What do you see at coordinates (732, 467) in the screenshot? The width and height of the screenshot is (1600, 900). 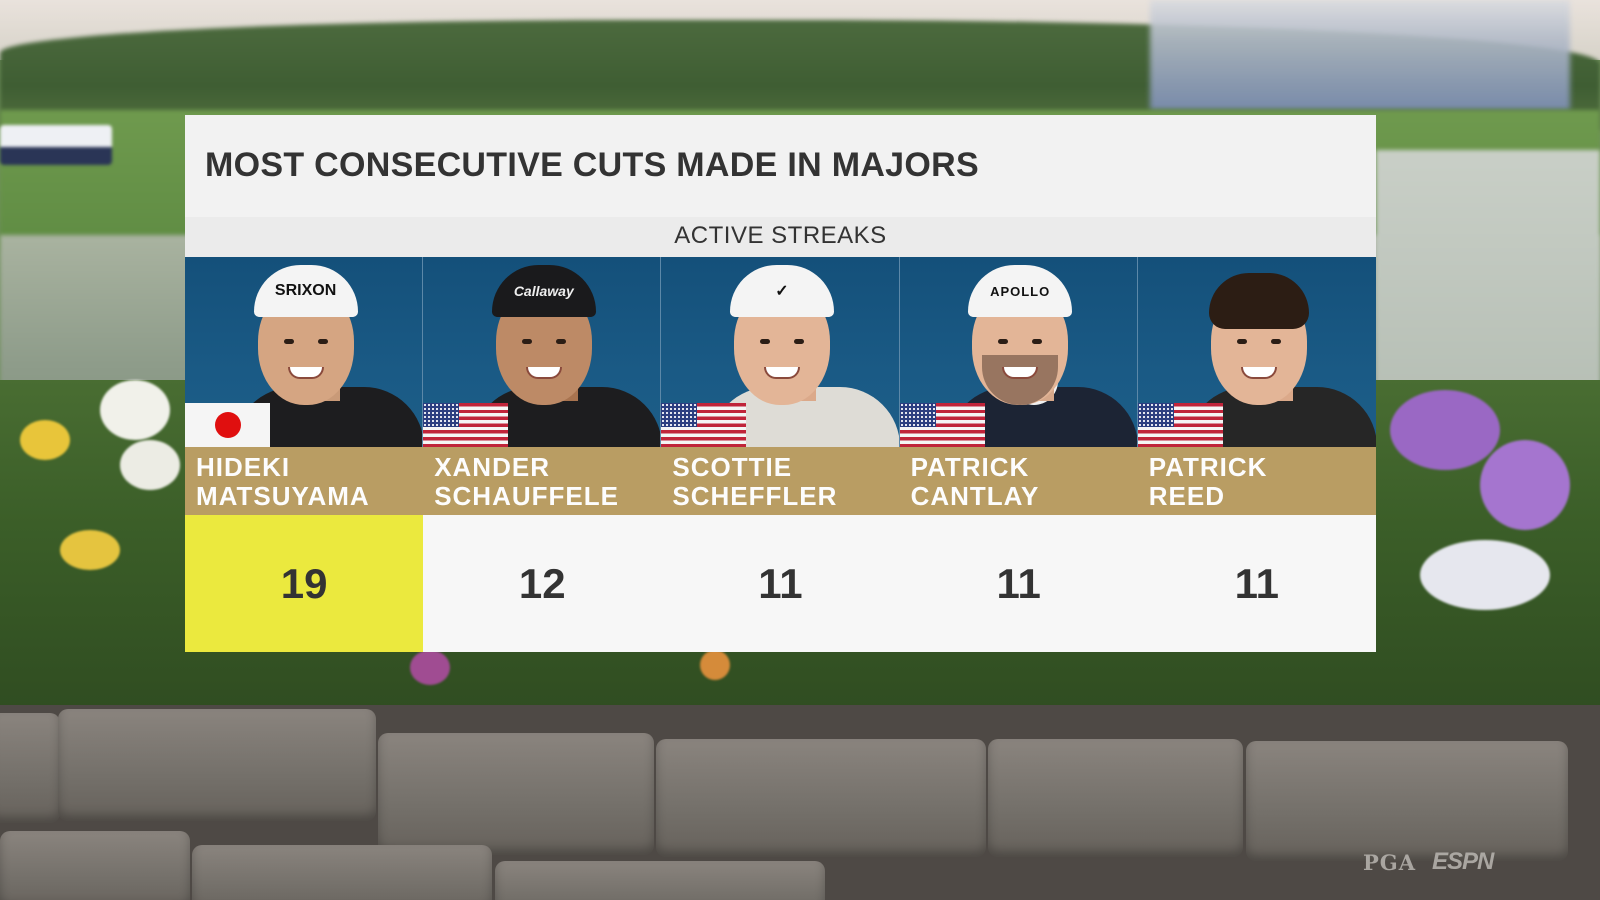 I see `player-first-name: SCOTTIE` at bounding box center [732, 467].